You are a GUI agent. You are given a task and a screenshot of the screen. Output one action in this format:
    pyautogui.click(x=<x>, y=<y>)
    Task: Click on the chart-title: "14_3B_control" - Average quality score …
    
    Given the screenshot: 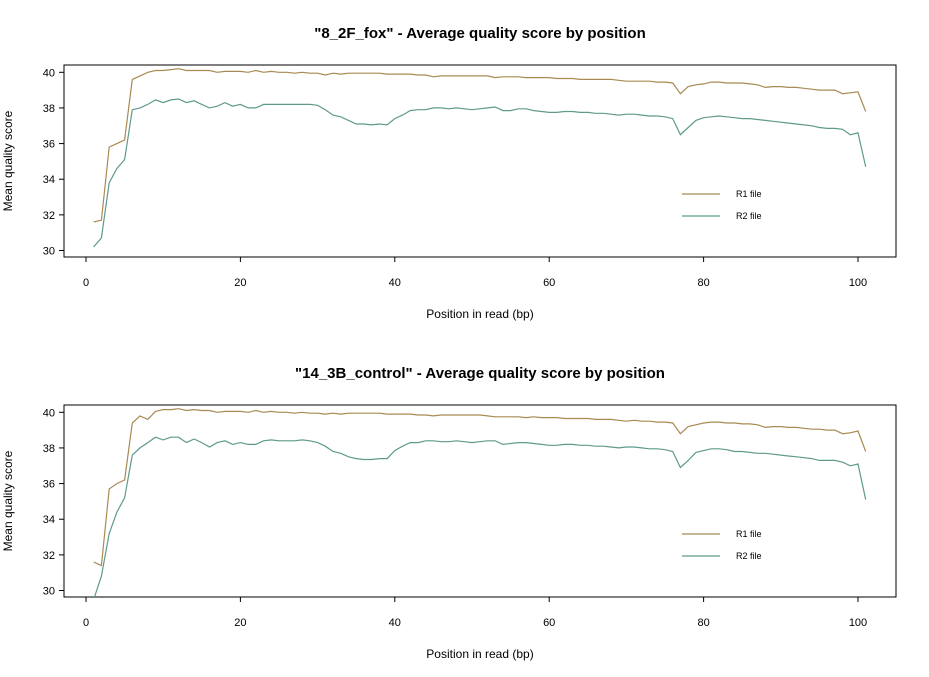 What is the action you would take?
    pyautogui.click(x=480, y=373)
    